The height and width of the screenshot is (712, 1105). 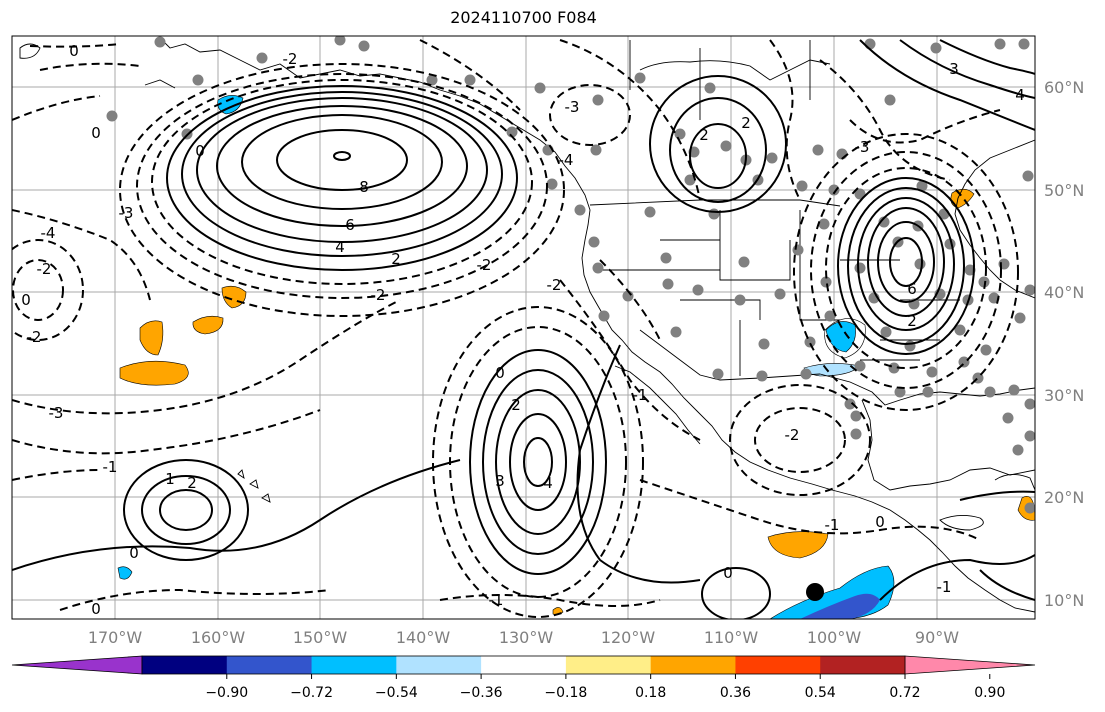 What do you see at coordinates (735, 693) in the screenshot?
I see `colorbar-tick-label: 0.36` at bounding box center [735, 693].